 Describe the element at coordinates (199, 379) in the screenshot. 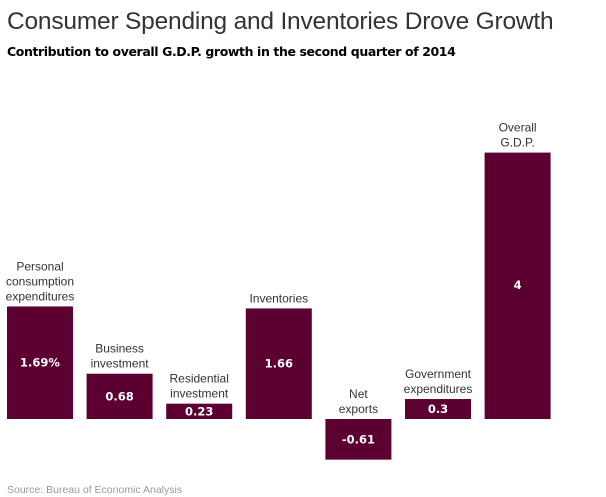

I see `category-label: Residential` at that location.